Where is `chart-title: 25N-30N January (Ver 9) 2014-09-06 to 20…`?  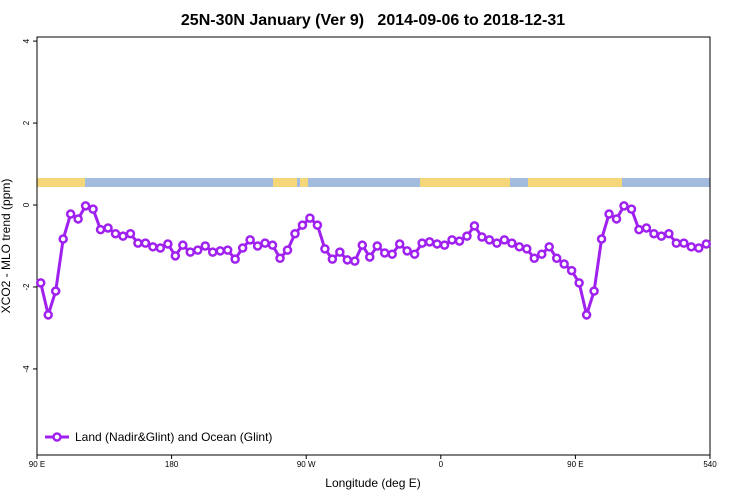
chart-title: 25N-30N January (Ver 9) 2014-09-06 to 20… is located at coordinates (373, 20).